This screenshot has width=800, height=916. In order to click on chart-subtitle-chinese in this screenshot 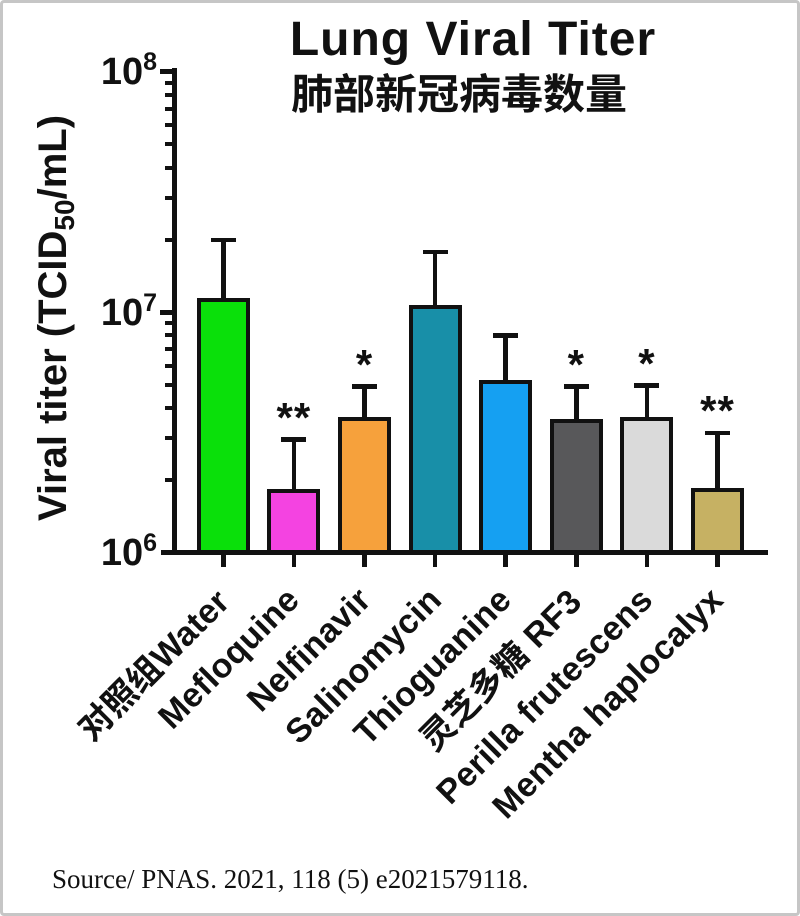, I will do `click(459, 93)`.